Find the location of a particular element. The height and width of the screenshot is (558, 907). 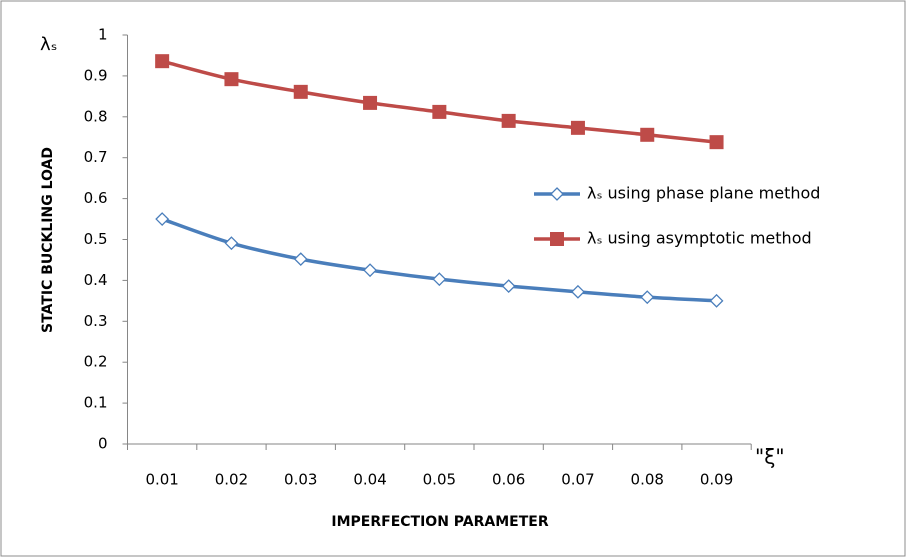

x-tick-label: 0.06 is located at coordinates (508, 480).